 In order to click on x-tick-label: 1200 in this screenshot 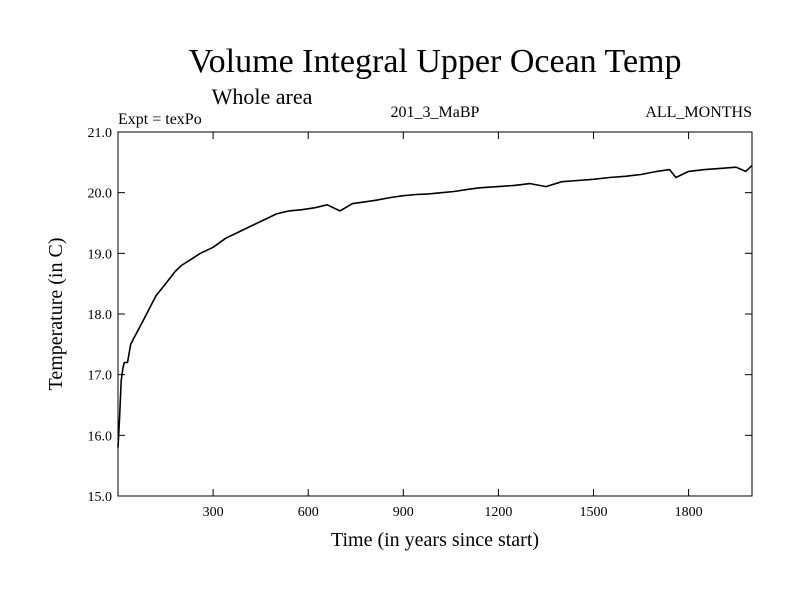, I will do `click(498, 512)`.